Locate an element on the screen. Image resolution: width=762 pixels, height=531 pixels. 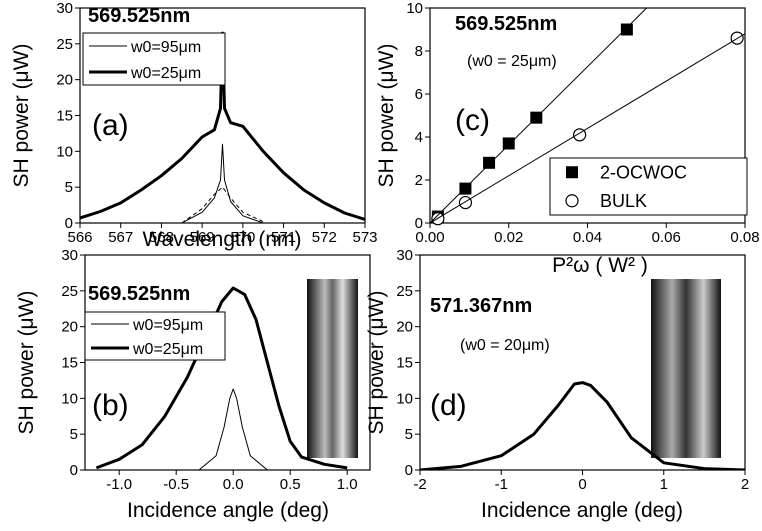
x-tick-label: 566 is located at coordinates (79, 237).